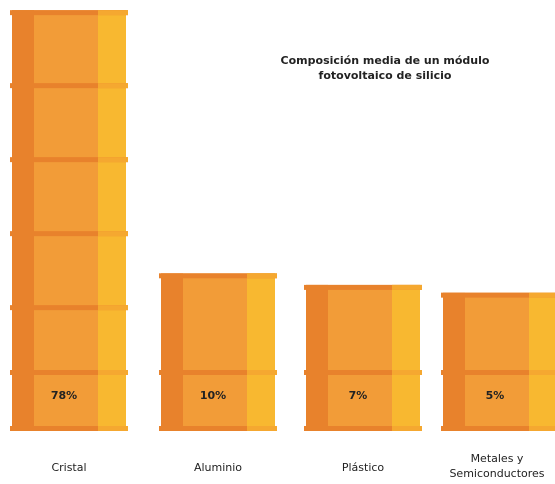 The width and height of the screenshot is (555, 484). I want to click on category-label: Metales y Semiconductores, so click(497, 466).